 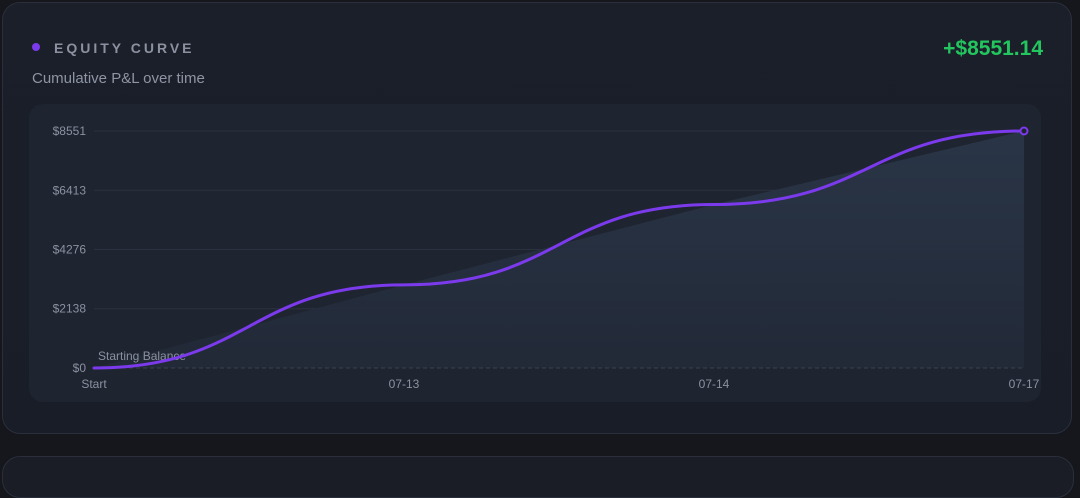 I want to click on data-point-end, so click(x=1024, y=131).